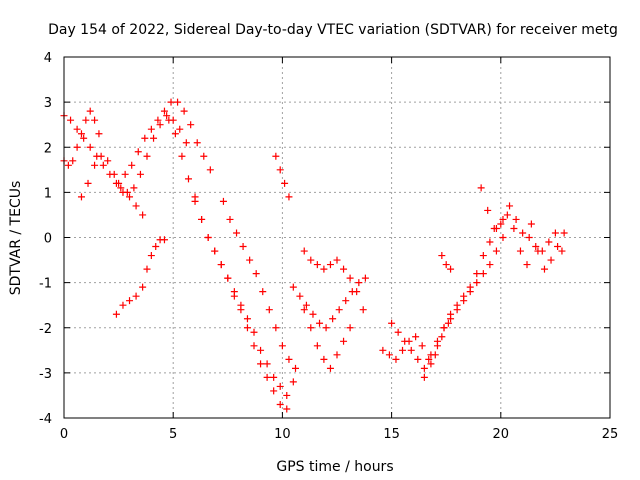 The image size is (640, 480). Describe the element at coordinates (64, 434) in the screenshot. I see `x-tick-label: 0` at that location.